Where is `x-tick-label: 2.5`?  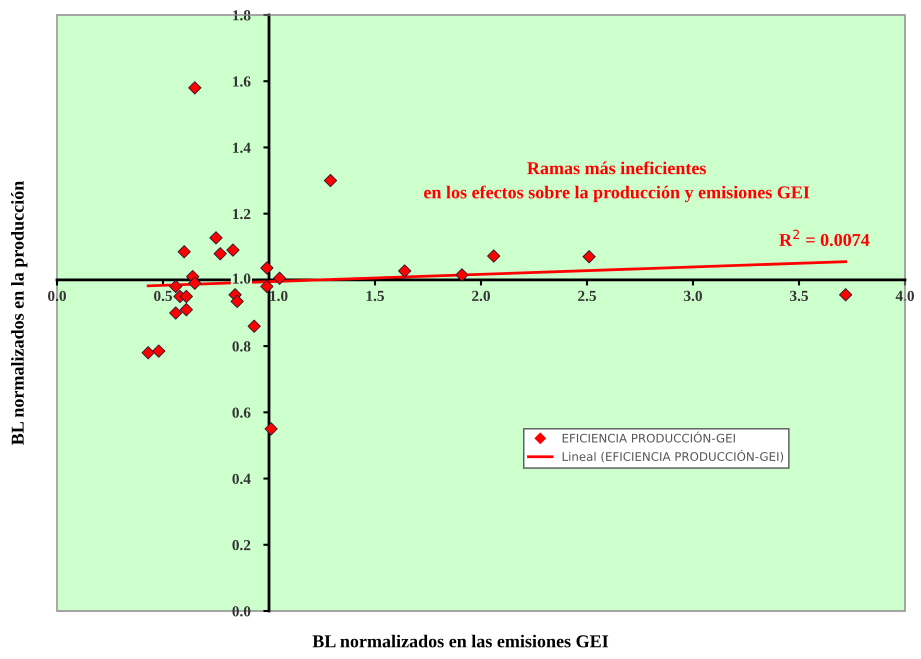
x-tick-label: 2.5 is located at coordinates (587, 296).